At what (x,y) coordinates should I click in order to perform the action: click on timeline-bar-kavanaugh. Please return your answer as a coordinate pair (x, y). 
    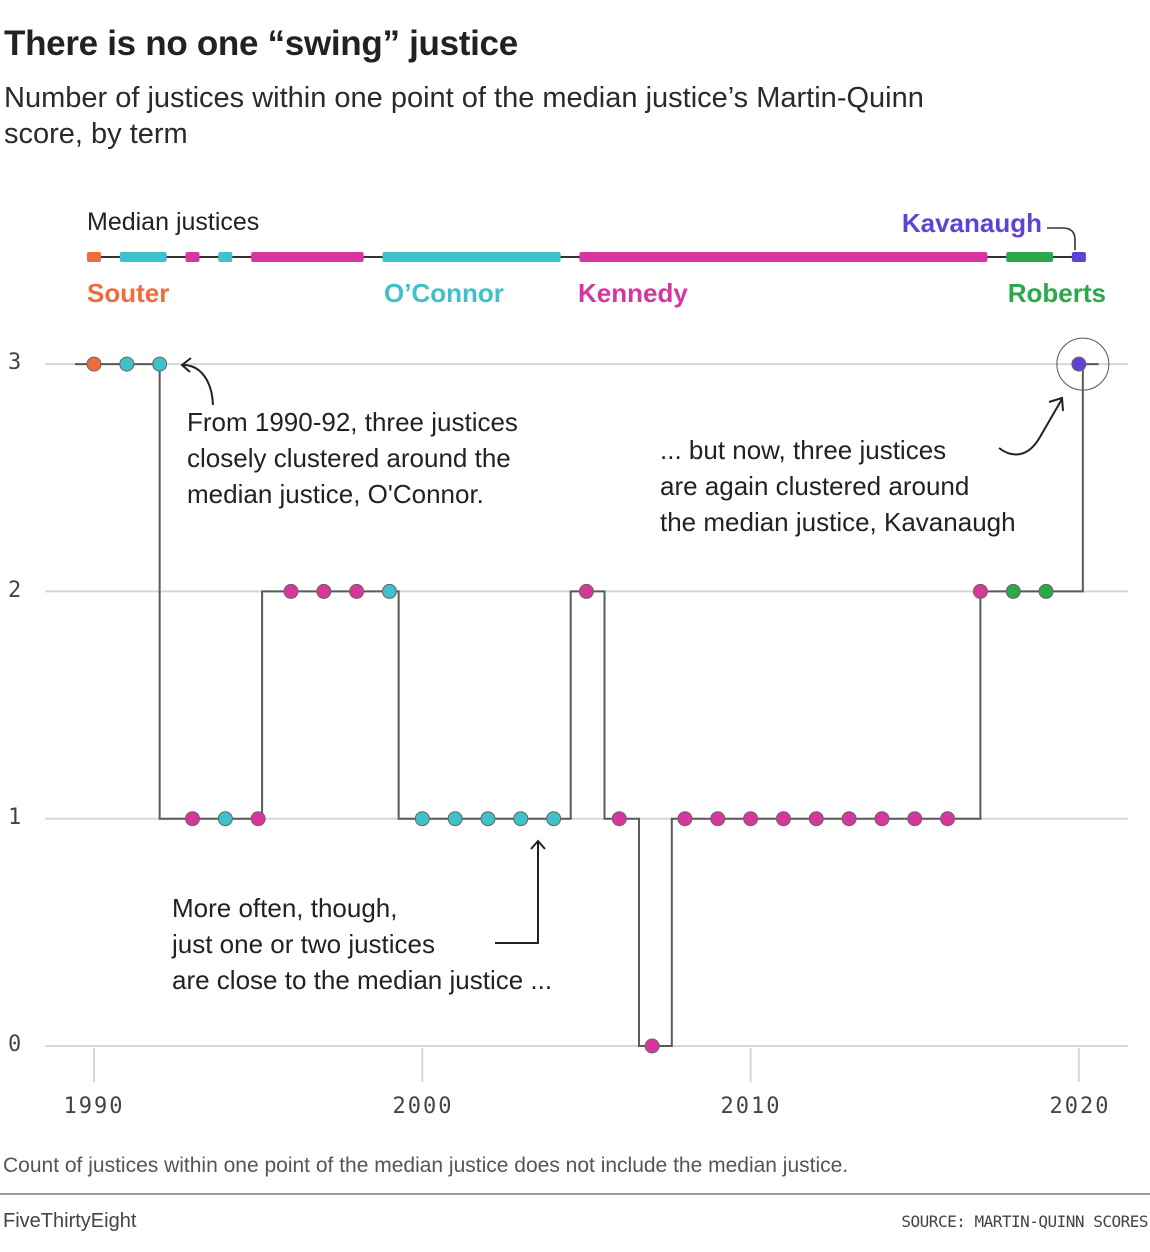
    Looking at the image, I should click on (1078, 257).